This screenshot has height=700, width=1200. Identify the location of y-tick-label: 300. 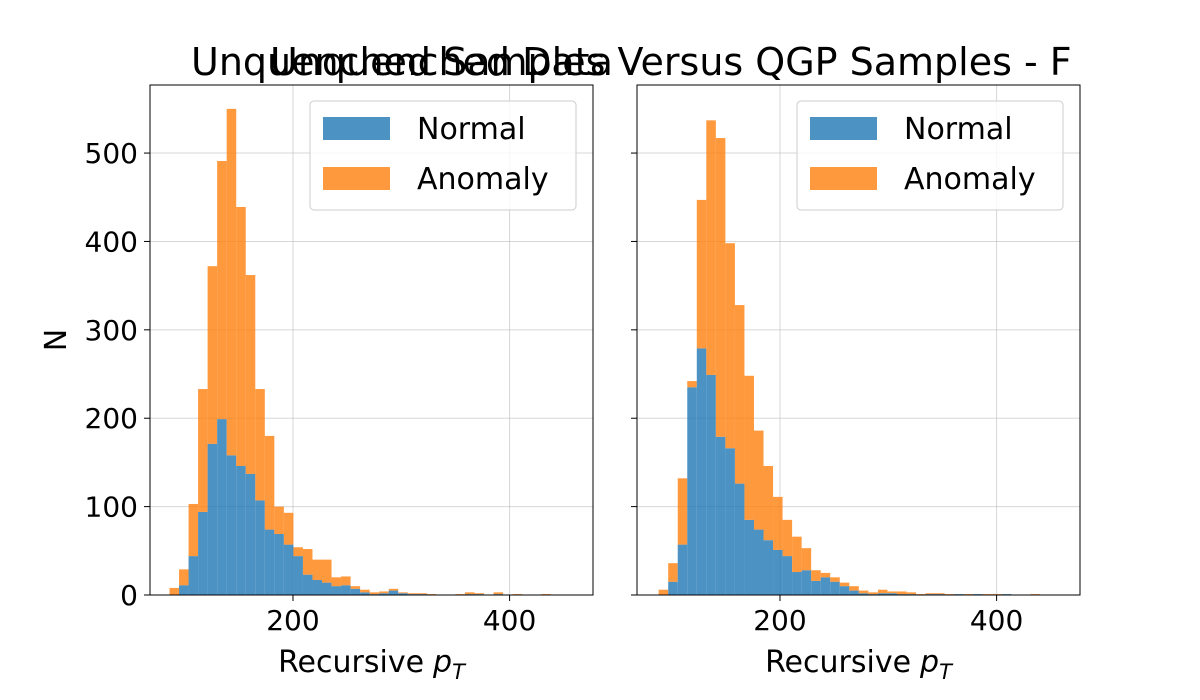
(111, 330).